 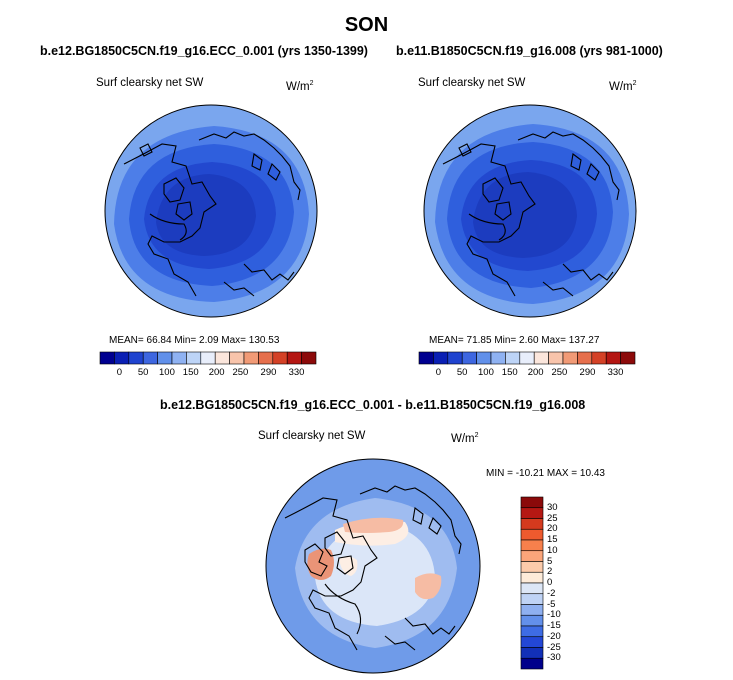 I want to click on panel-1-colorbar-ticks: 0 50 100 150 200 250 290 330, so click(x=208, y=373).